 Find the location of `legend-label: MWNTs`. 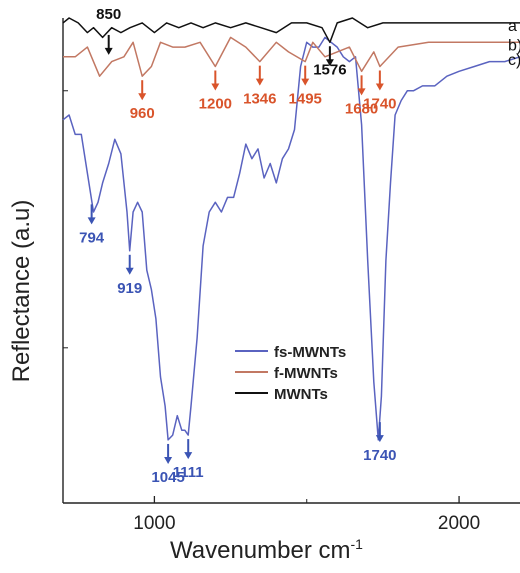

legend-label: MWNTs is located at coordinates (301, 394).